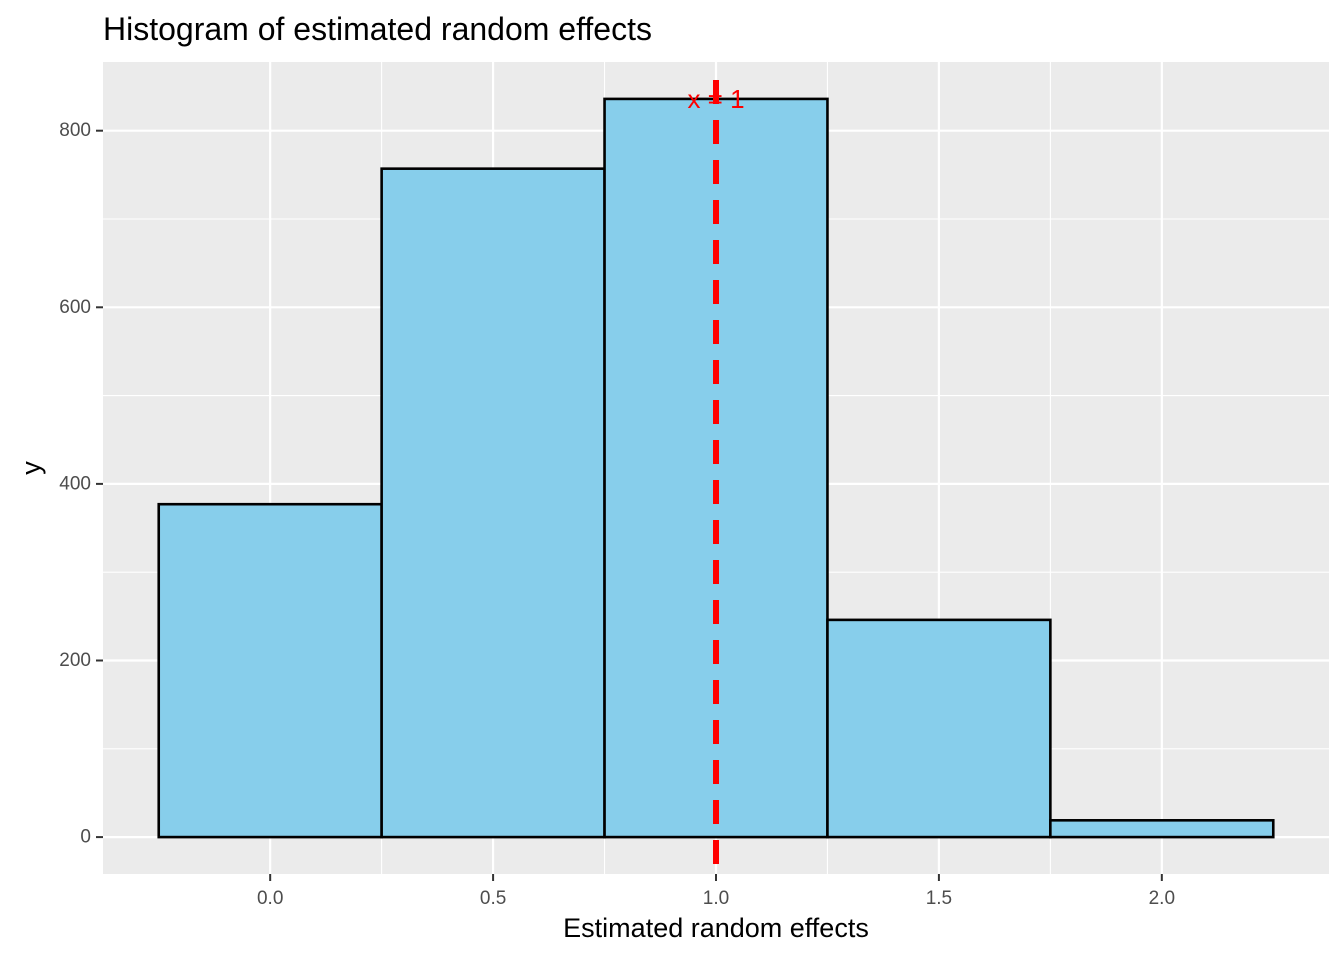 The height and width of the screenshot is (960, 1344). I want to click on chart-title: Histogram of estimated random effects, so click(377, 29).